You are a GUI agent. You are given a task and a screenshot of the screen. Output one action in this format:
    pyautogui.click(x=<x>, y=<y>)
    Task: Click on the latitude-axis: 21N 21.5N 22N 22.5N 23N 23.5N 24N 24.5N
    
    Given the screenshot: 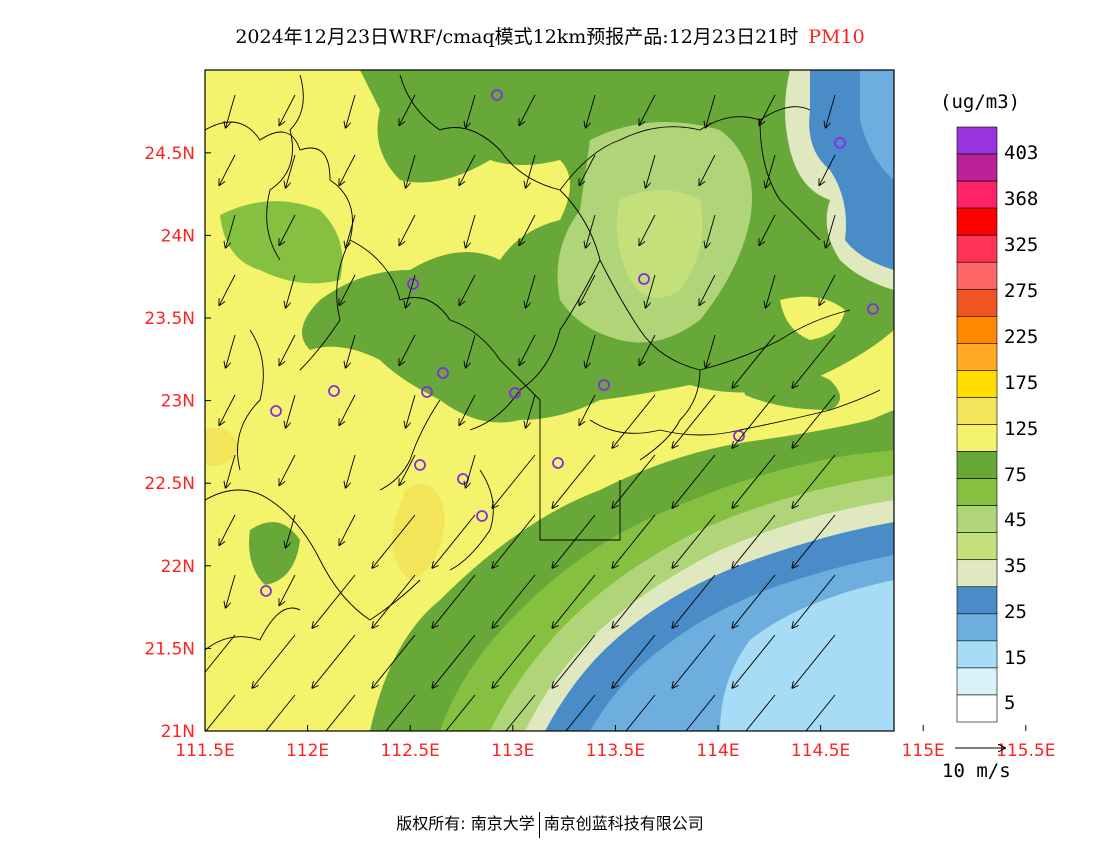 What is the action you would take?
    pyautogui.click(x=177, y=443)
    